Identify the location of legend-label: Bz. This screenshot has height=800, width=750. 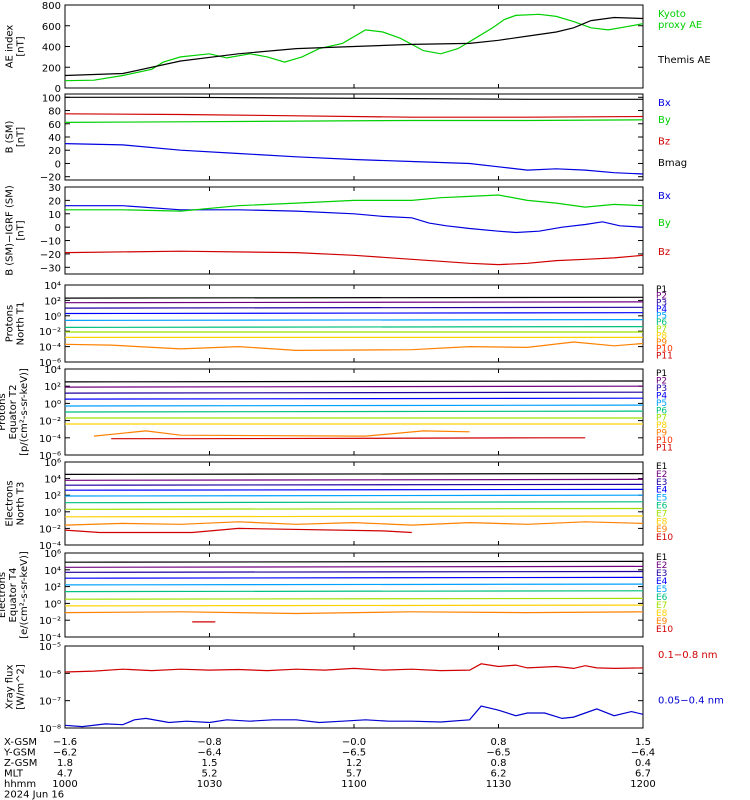
(664, 252).